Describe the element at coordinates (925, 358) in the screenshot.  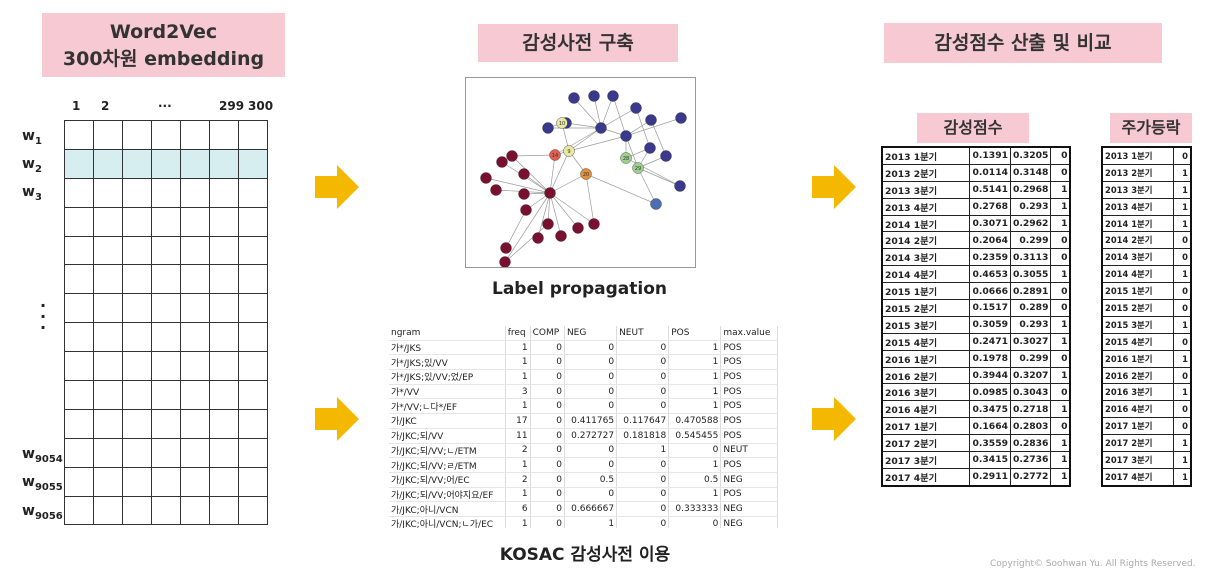
I see `score-cell: 2016 1분기` at that location.